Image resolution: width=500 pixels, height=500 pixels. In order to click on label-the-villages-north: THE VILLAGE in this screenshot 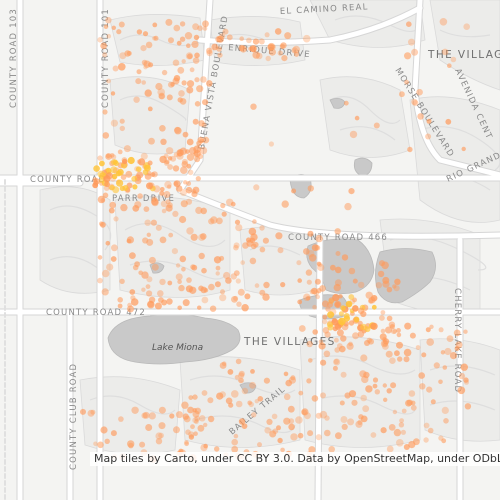, I will do `click(463, 55)`.